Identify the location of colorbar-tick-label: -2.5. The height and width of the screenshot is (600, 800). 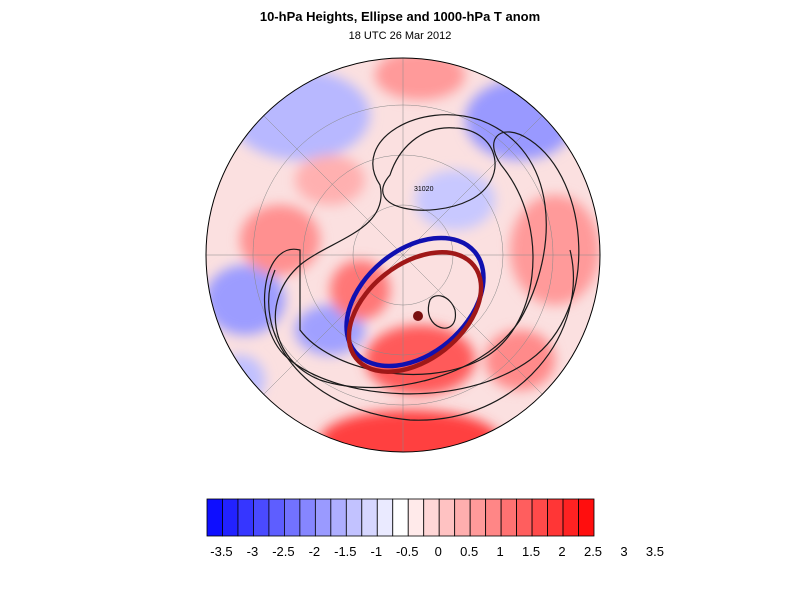
(283, 551).